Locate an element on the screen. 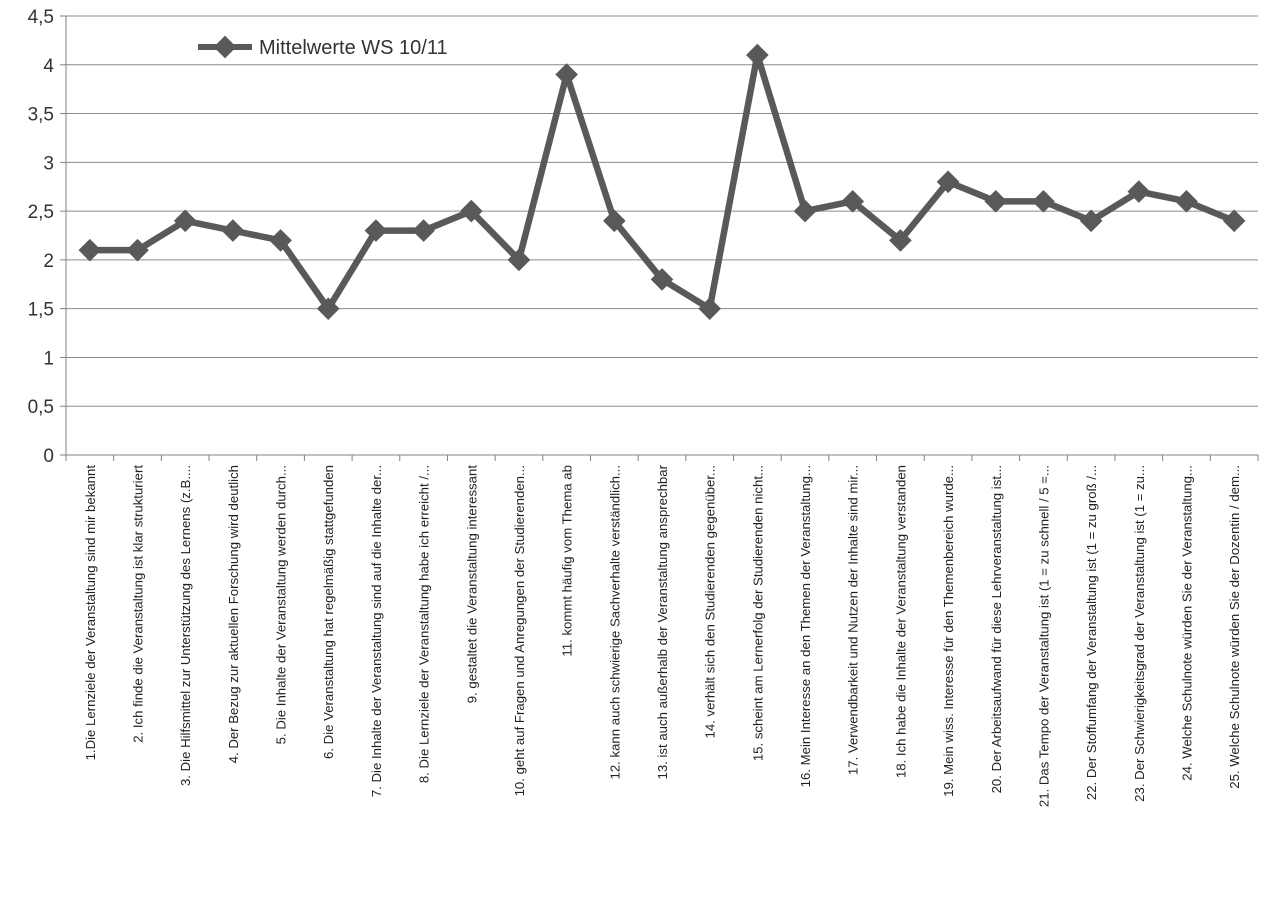  y-tick-label: 0 is located at coordinates (48, 456).